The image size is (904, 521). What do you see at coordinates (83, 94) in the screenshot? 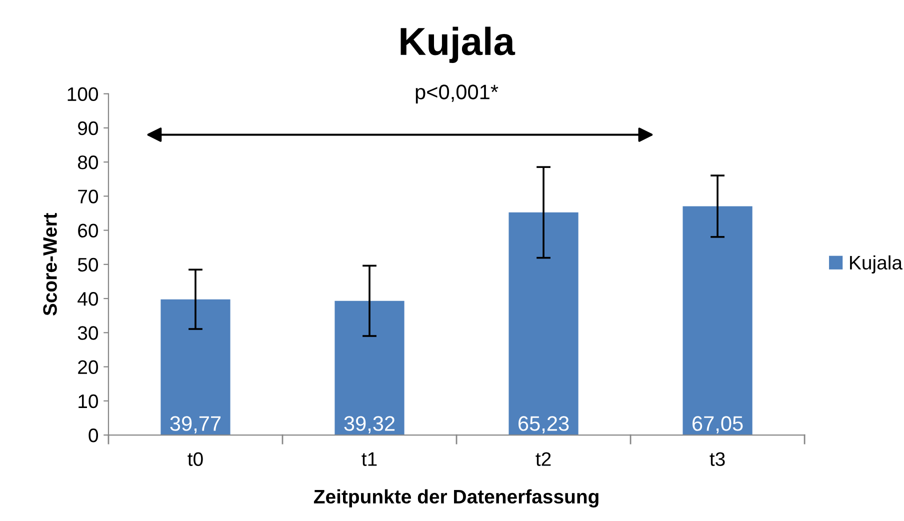
I see `y-tick-label: 100` at bounding box center [83, 94].